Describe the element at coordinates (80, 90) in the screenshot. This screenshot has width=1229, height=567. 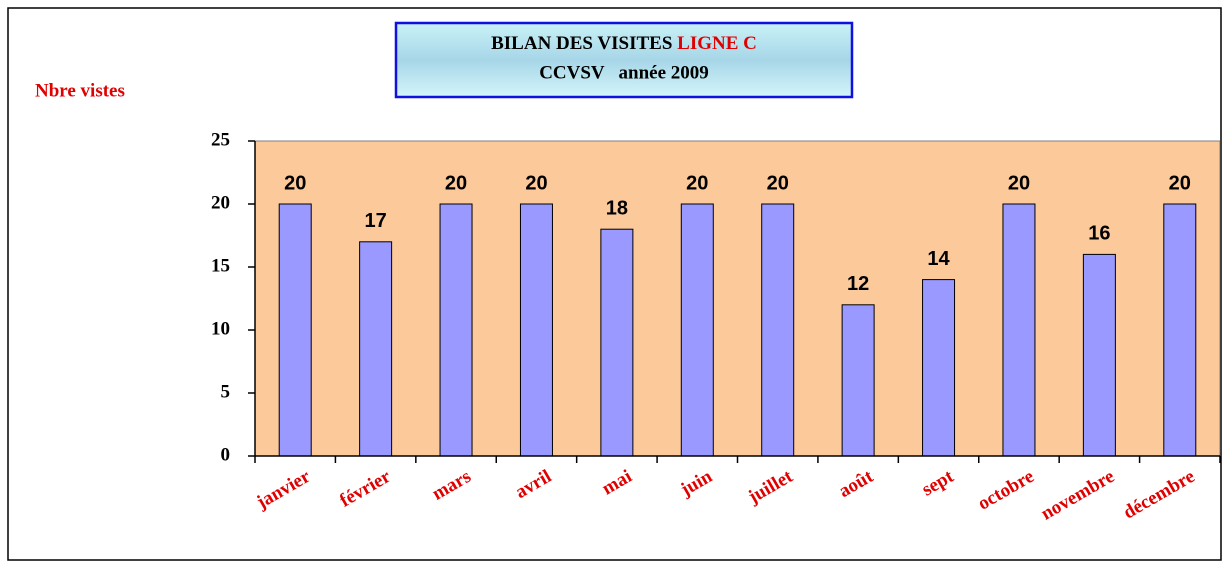
I see `y-axis-label: Nbre vistes` at that location.